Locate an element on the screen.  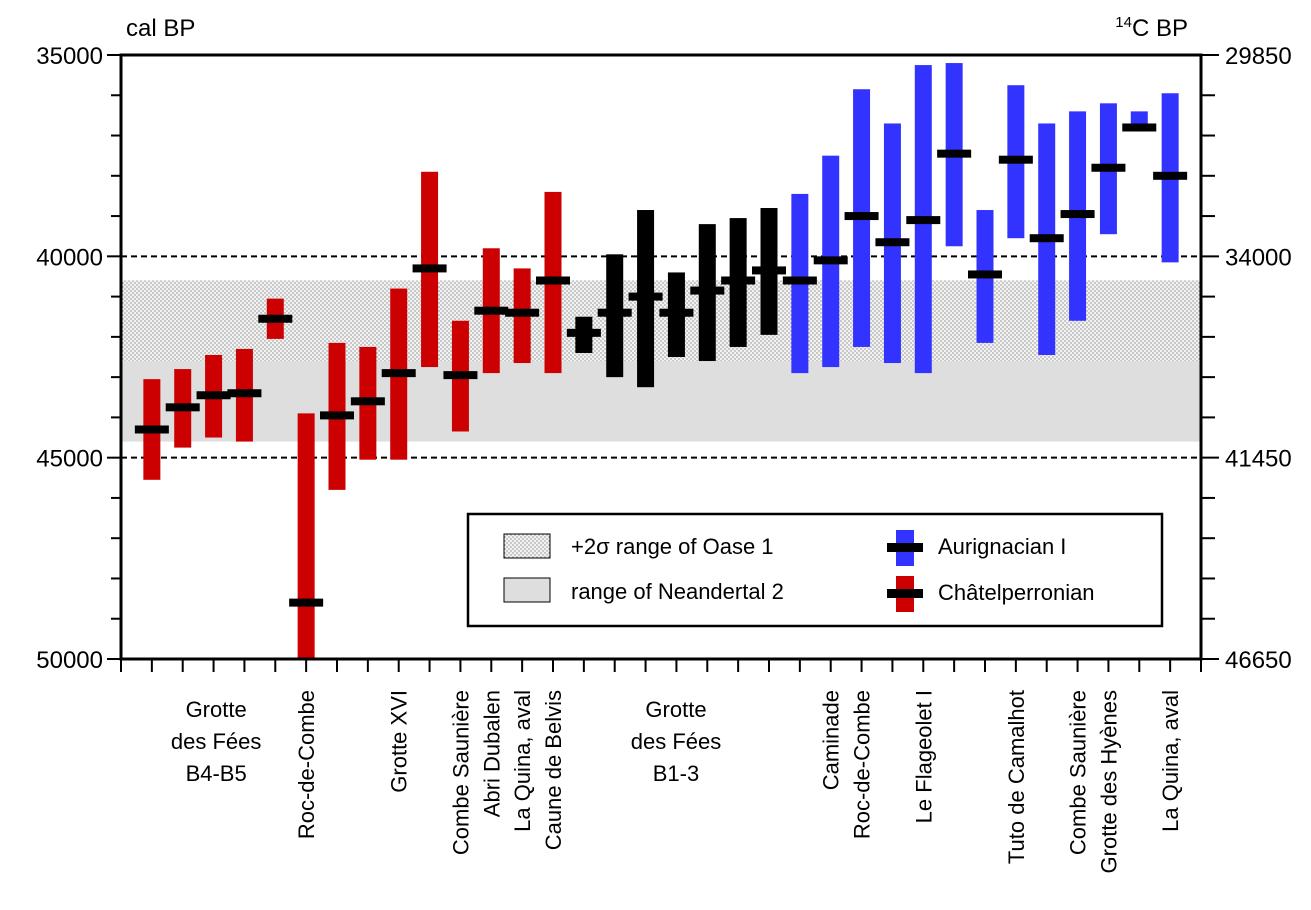
right-tick-label: 34000 is located at coordinates (1258, 257).